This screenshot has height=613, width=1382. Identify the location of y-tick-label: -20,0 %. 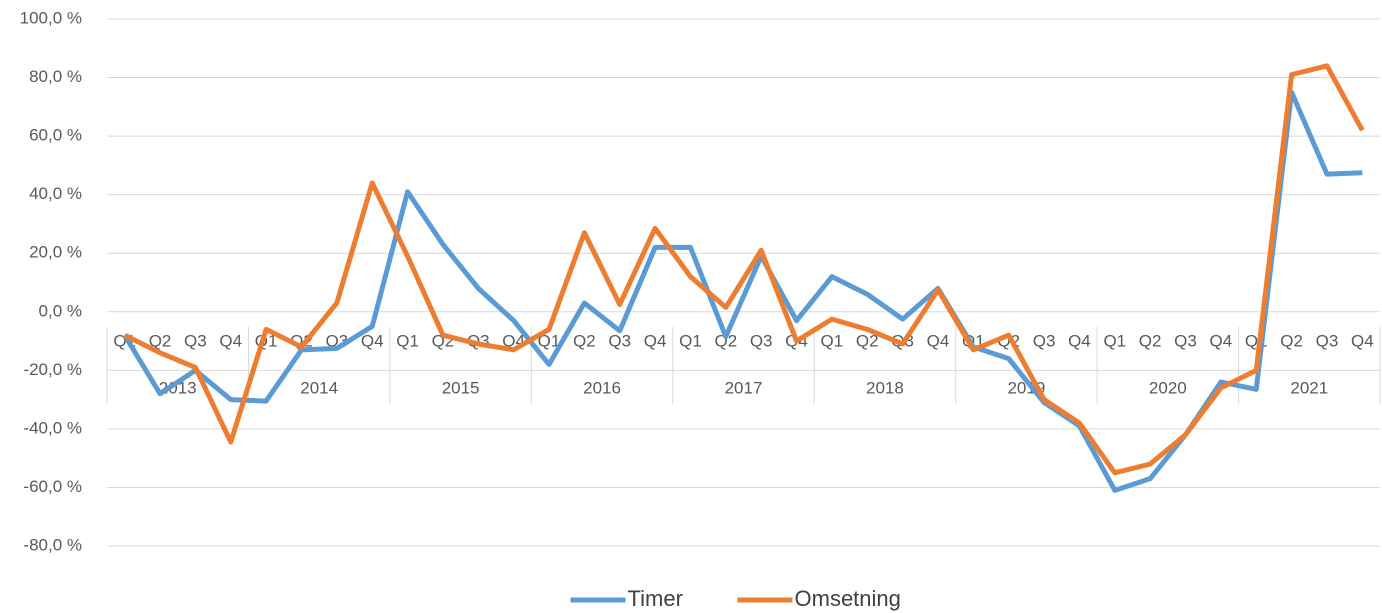
(52, 369).